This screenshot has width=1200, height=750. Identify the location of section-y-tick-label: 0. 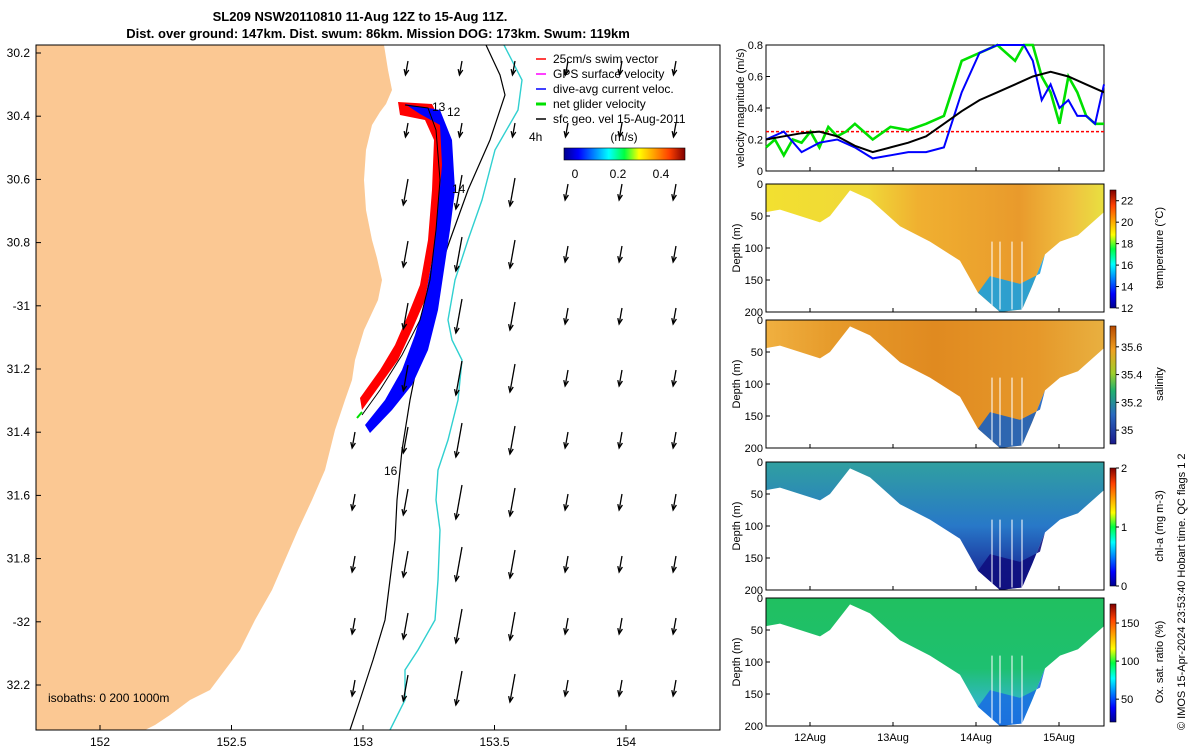
(760, 321).